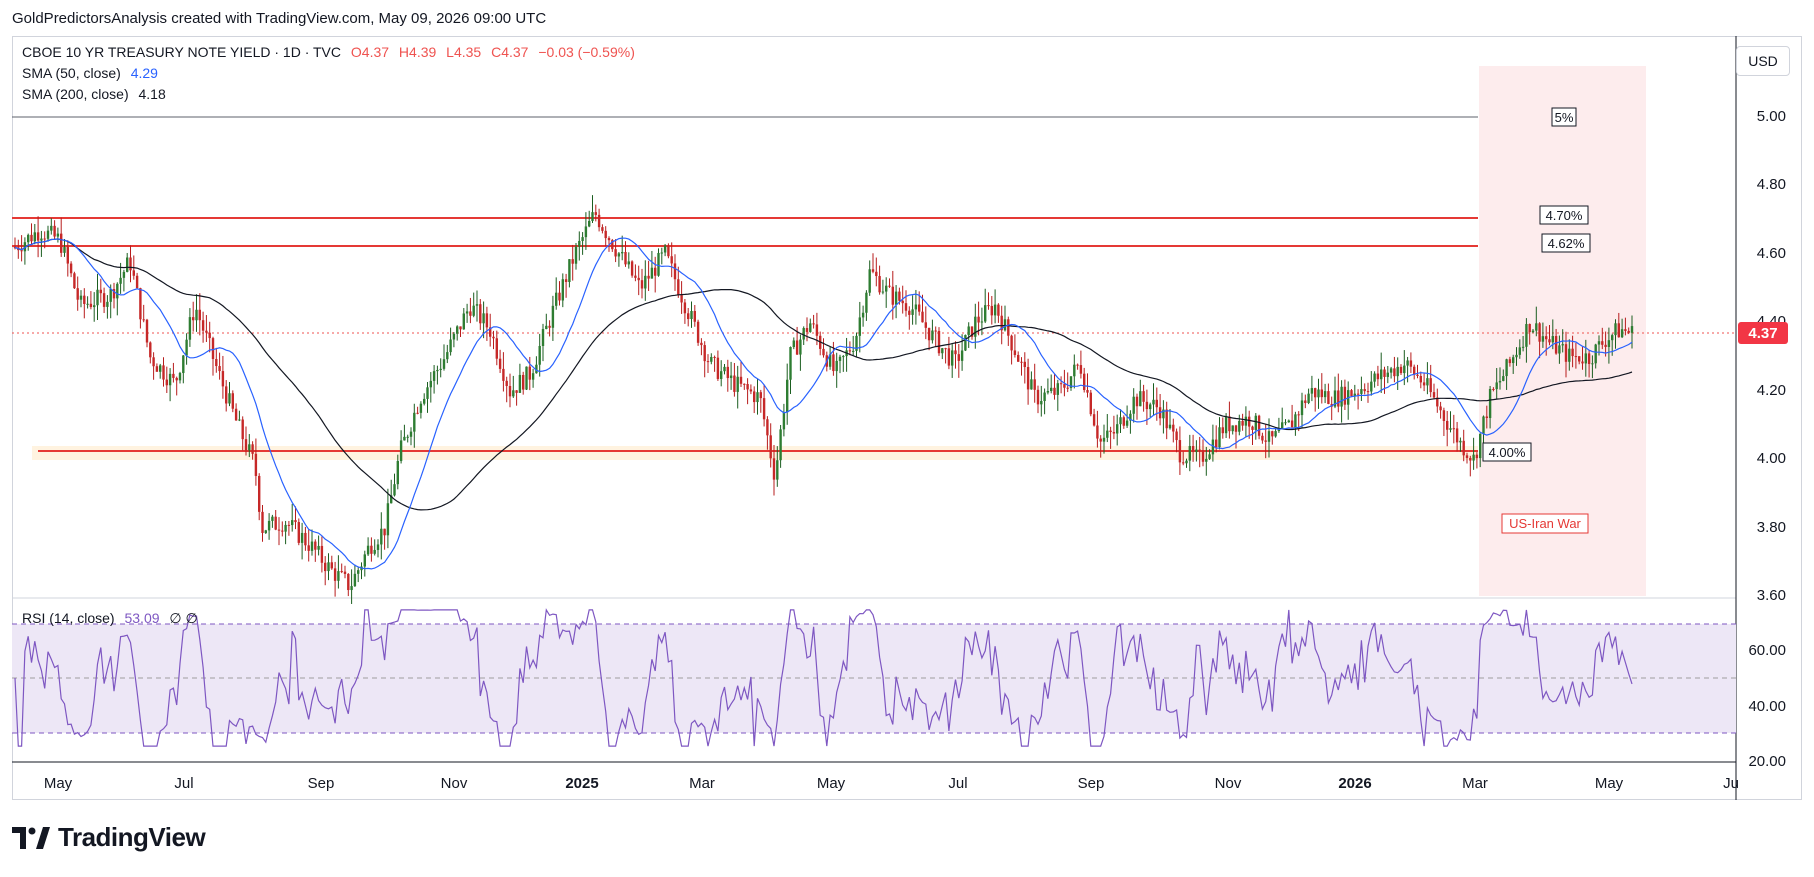  What do you see at coordinates (1771, 356) in the screenshot?
I see `price-axis: 5.00 4.80 4.60 4.40 4.20 4.00 3.80 3.60` at bounding box center [1771, 356].